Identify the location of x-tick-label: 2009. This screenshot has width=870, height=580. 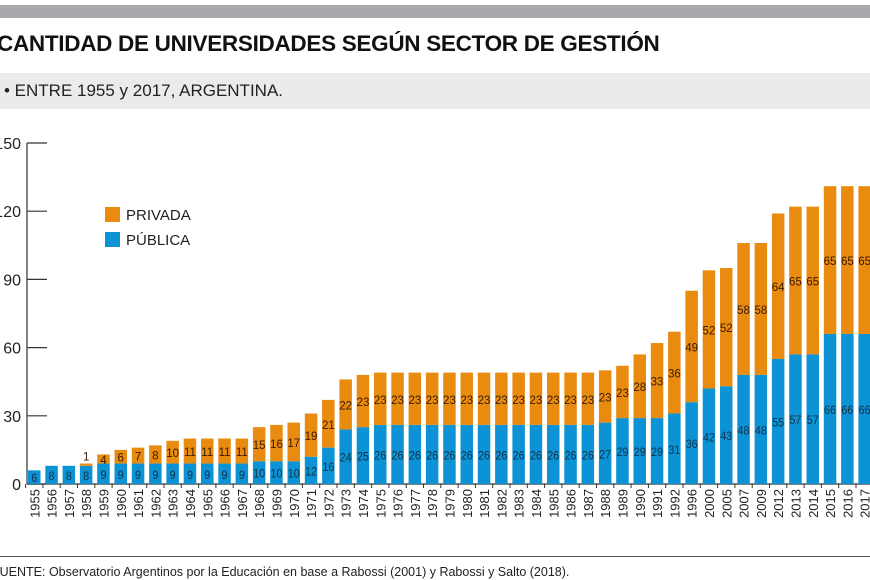
(761, 503).